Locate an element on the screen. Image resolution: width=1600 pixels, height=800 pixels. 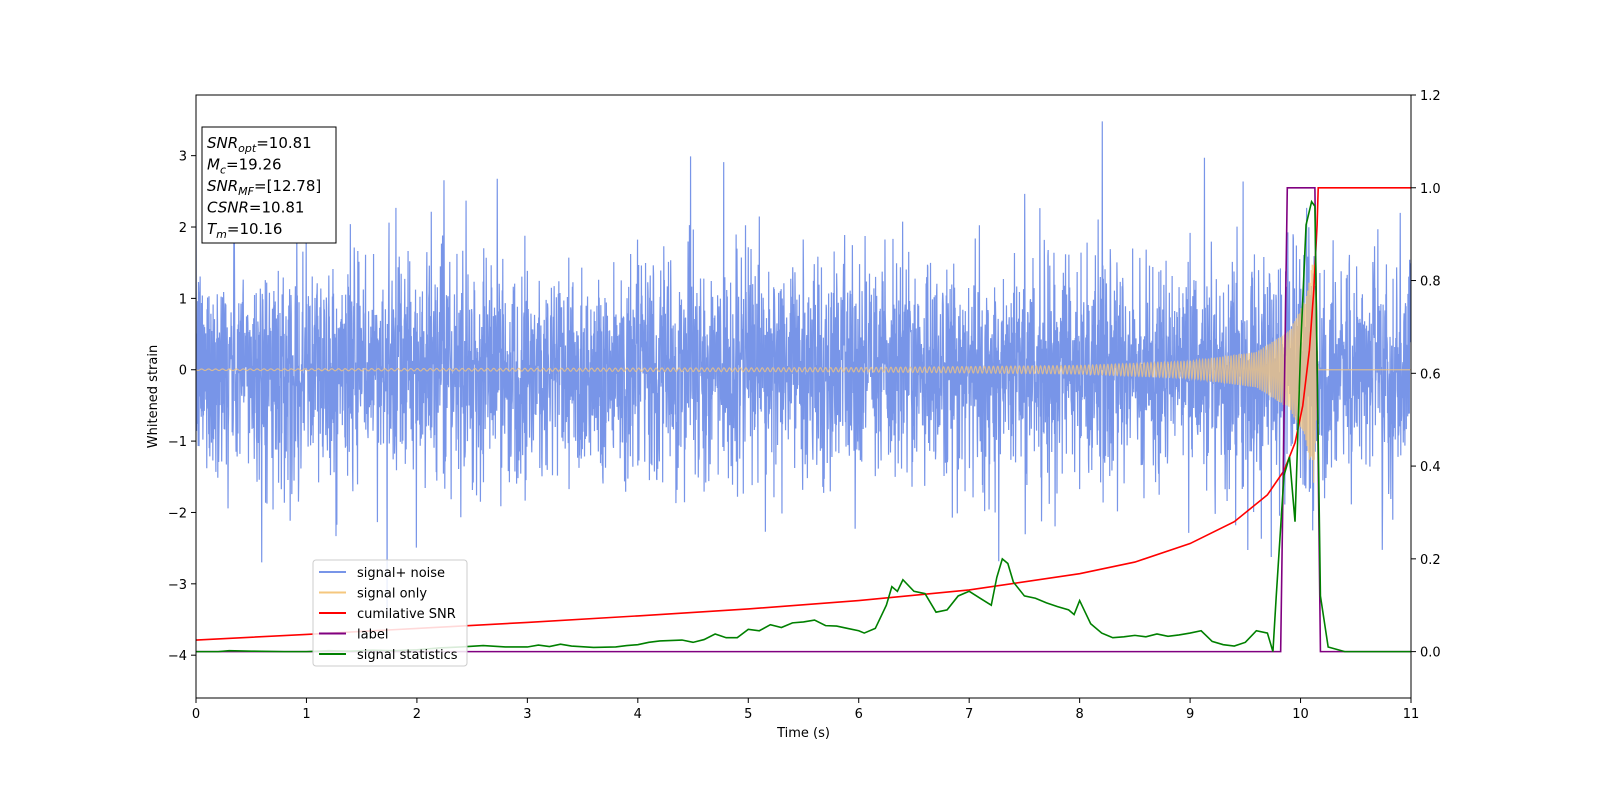
y-right-tick-label: 1.2 is located at coordinates (1430, 96).